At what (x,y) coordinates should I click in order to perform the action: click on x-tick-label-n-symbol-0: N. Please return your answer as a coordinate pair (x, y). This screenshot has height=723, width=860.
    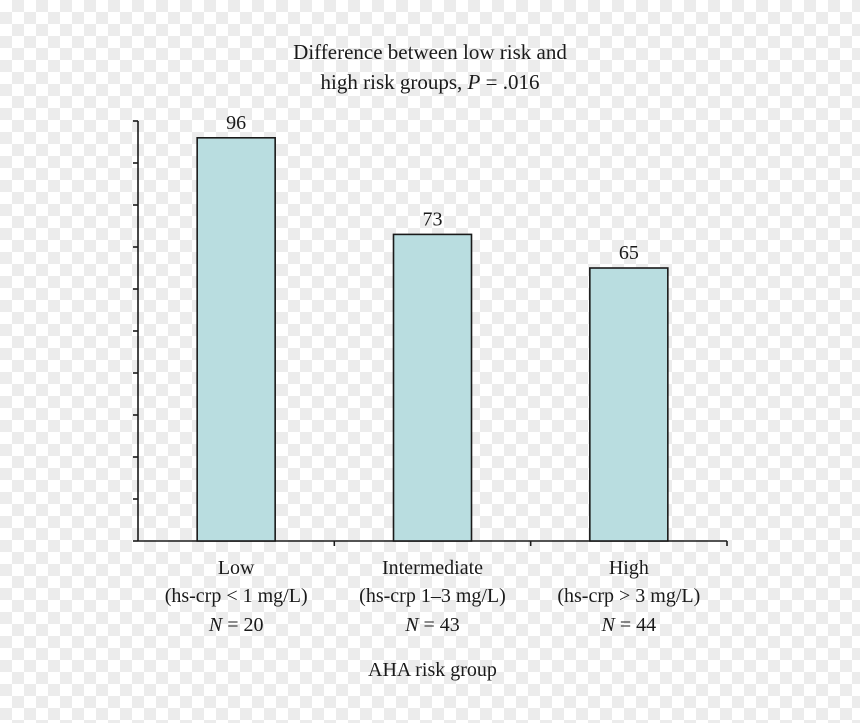
    Looking at the image, I should click on (216, 625).